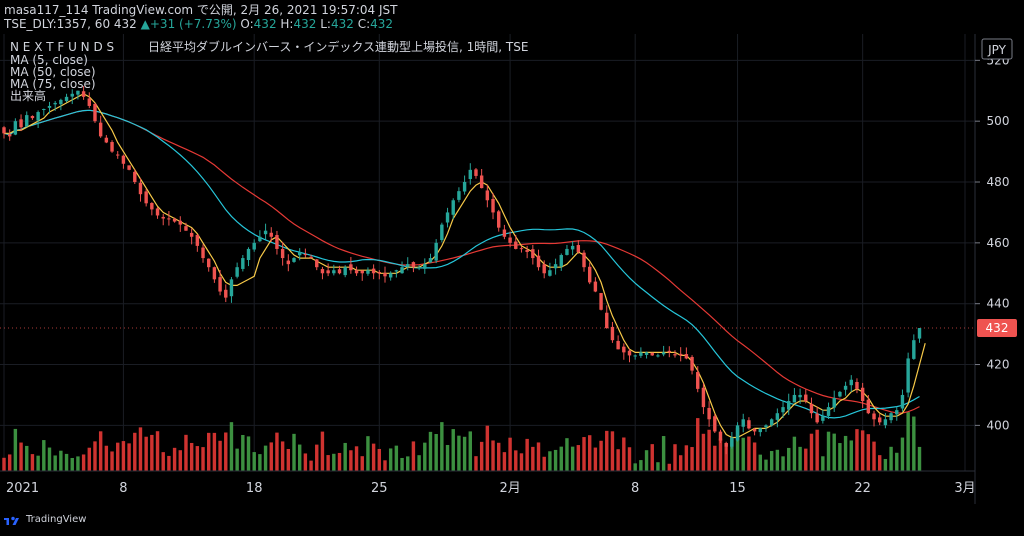  I want to click on currency-button: JPY, so click(997, 49).